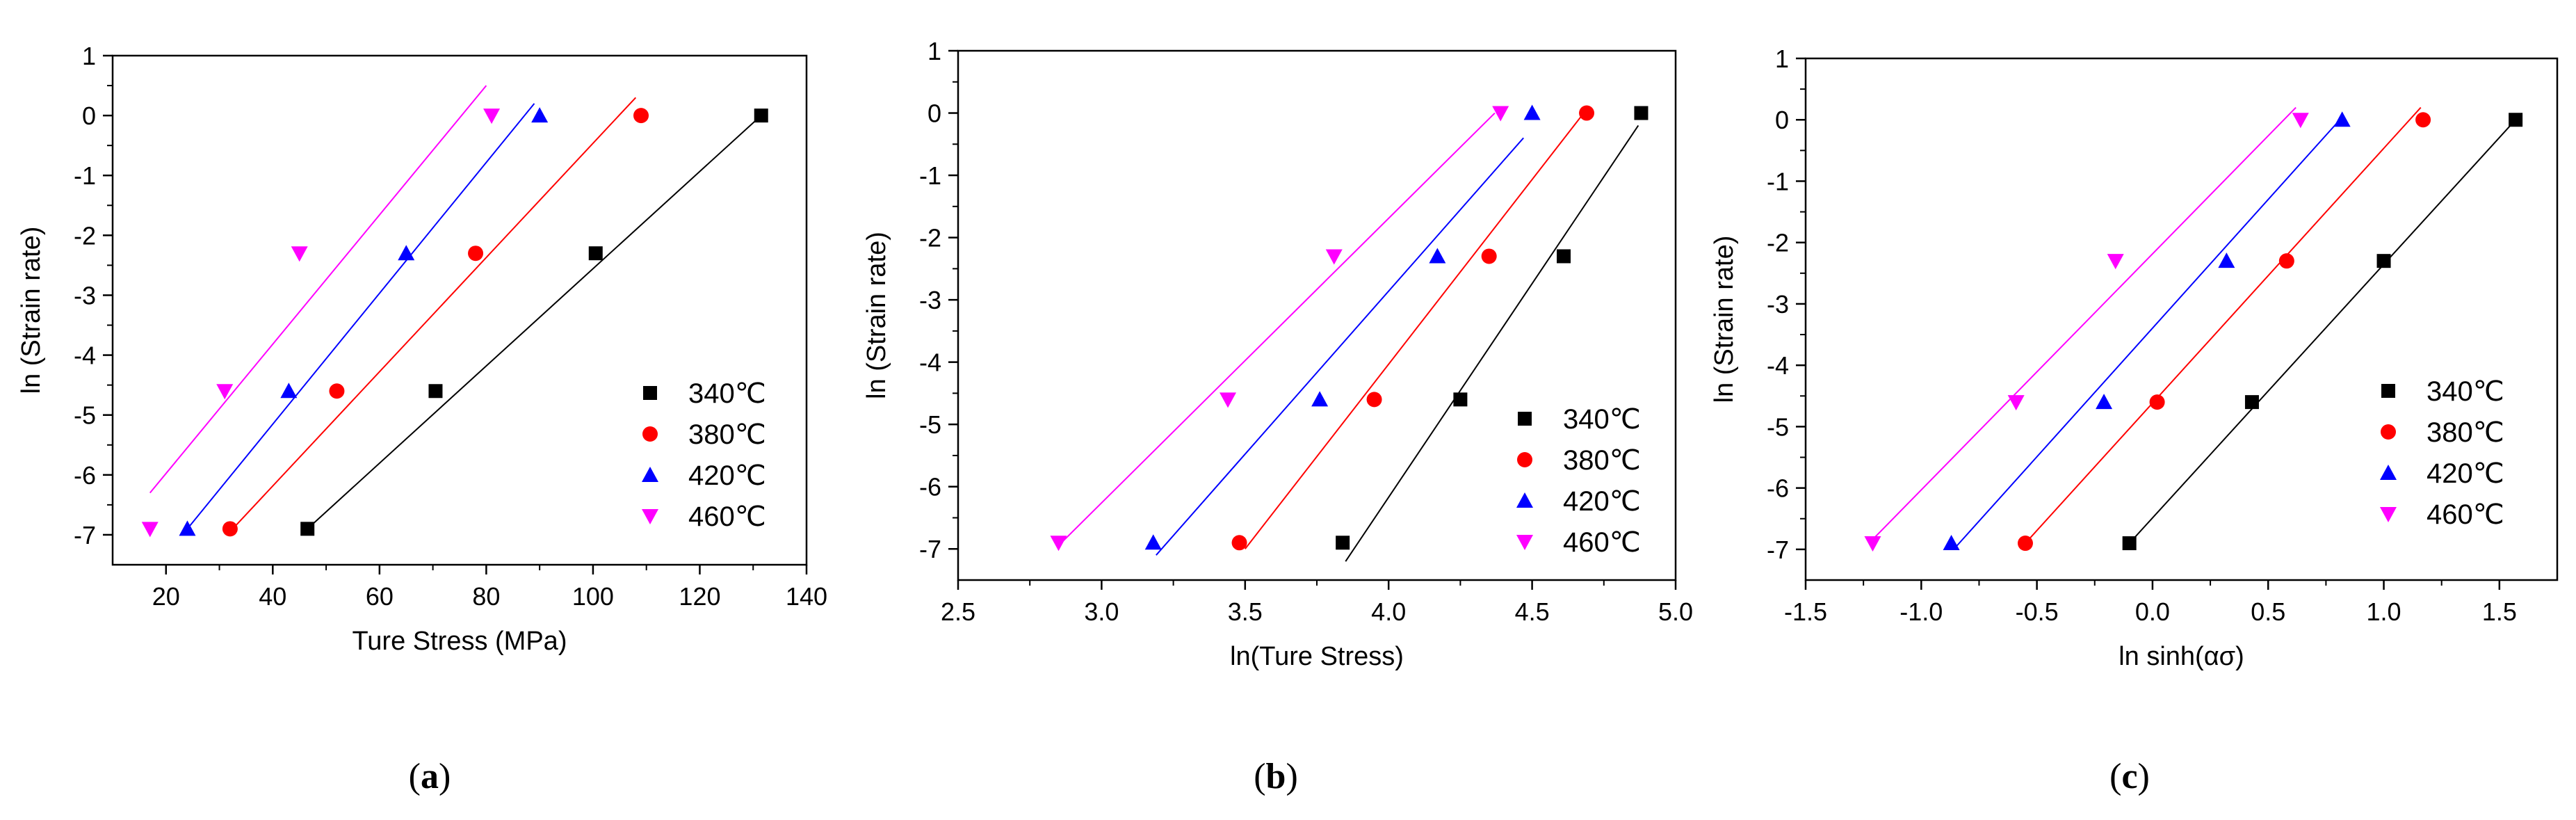  Describe the element at coordinates (958, 611) in the screenshot. I see `x-tick-label: 2.5` at that location.